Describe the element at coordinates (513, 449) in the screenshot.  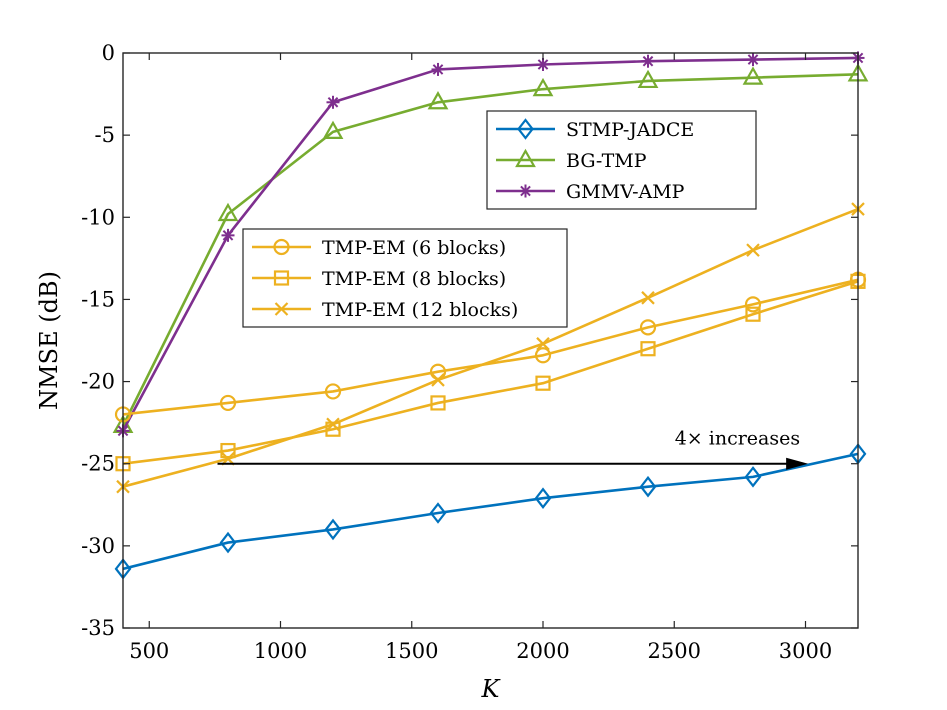
I see `annotation-layer: 4× increases` at that location.